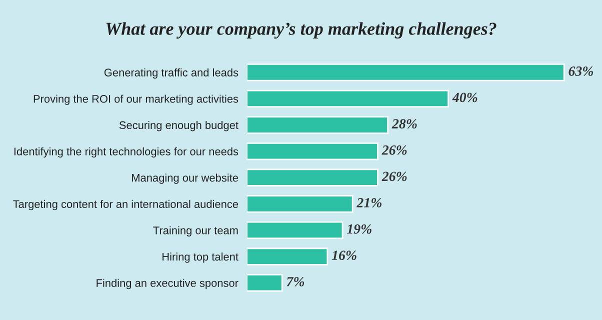 The width and height of the screenshot is (602, 320). Describe the element at coordinates (171, 73) in the screenshot. I see `y-tick-label: Generating traffic and leads` at that location.